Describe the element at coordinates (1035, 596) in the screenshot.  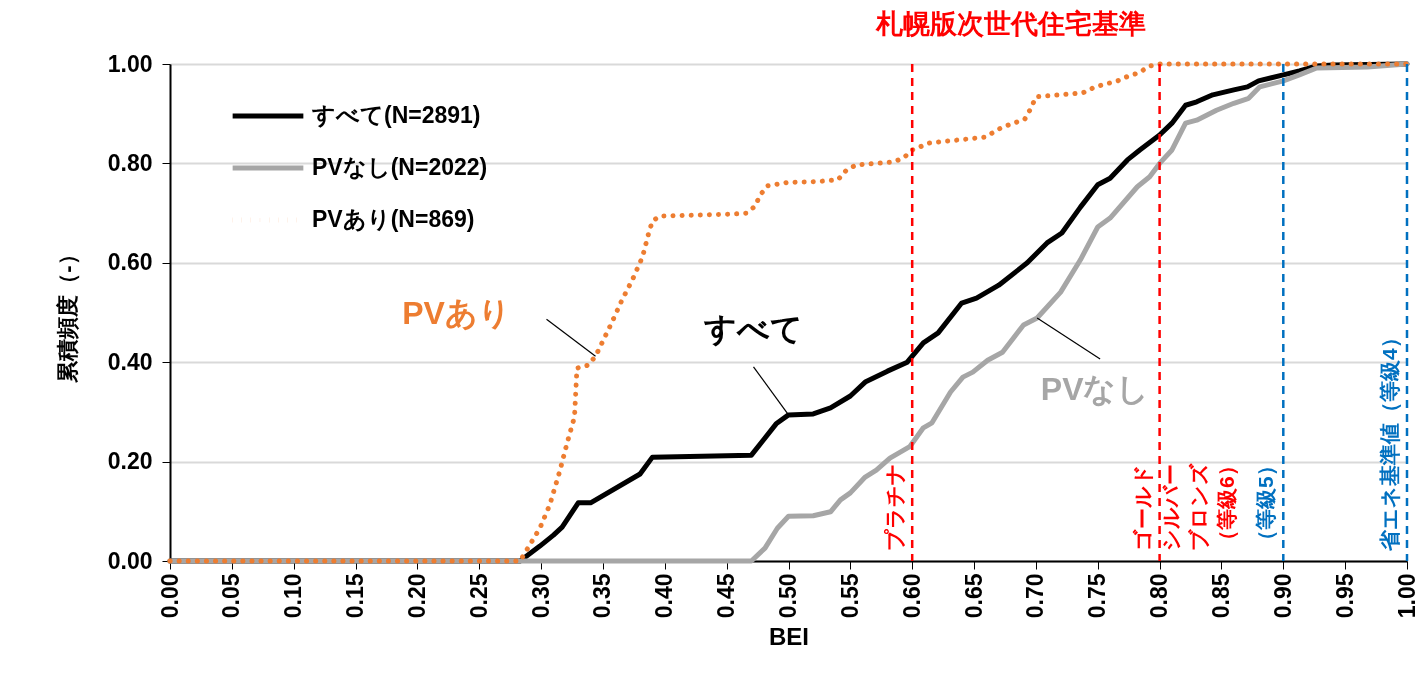
I see `x-tick-label: 0.70` at that location.